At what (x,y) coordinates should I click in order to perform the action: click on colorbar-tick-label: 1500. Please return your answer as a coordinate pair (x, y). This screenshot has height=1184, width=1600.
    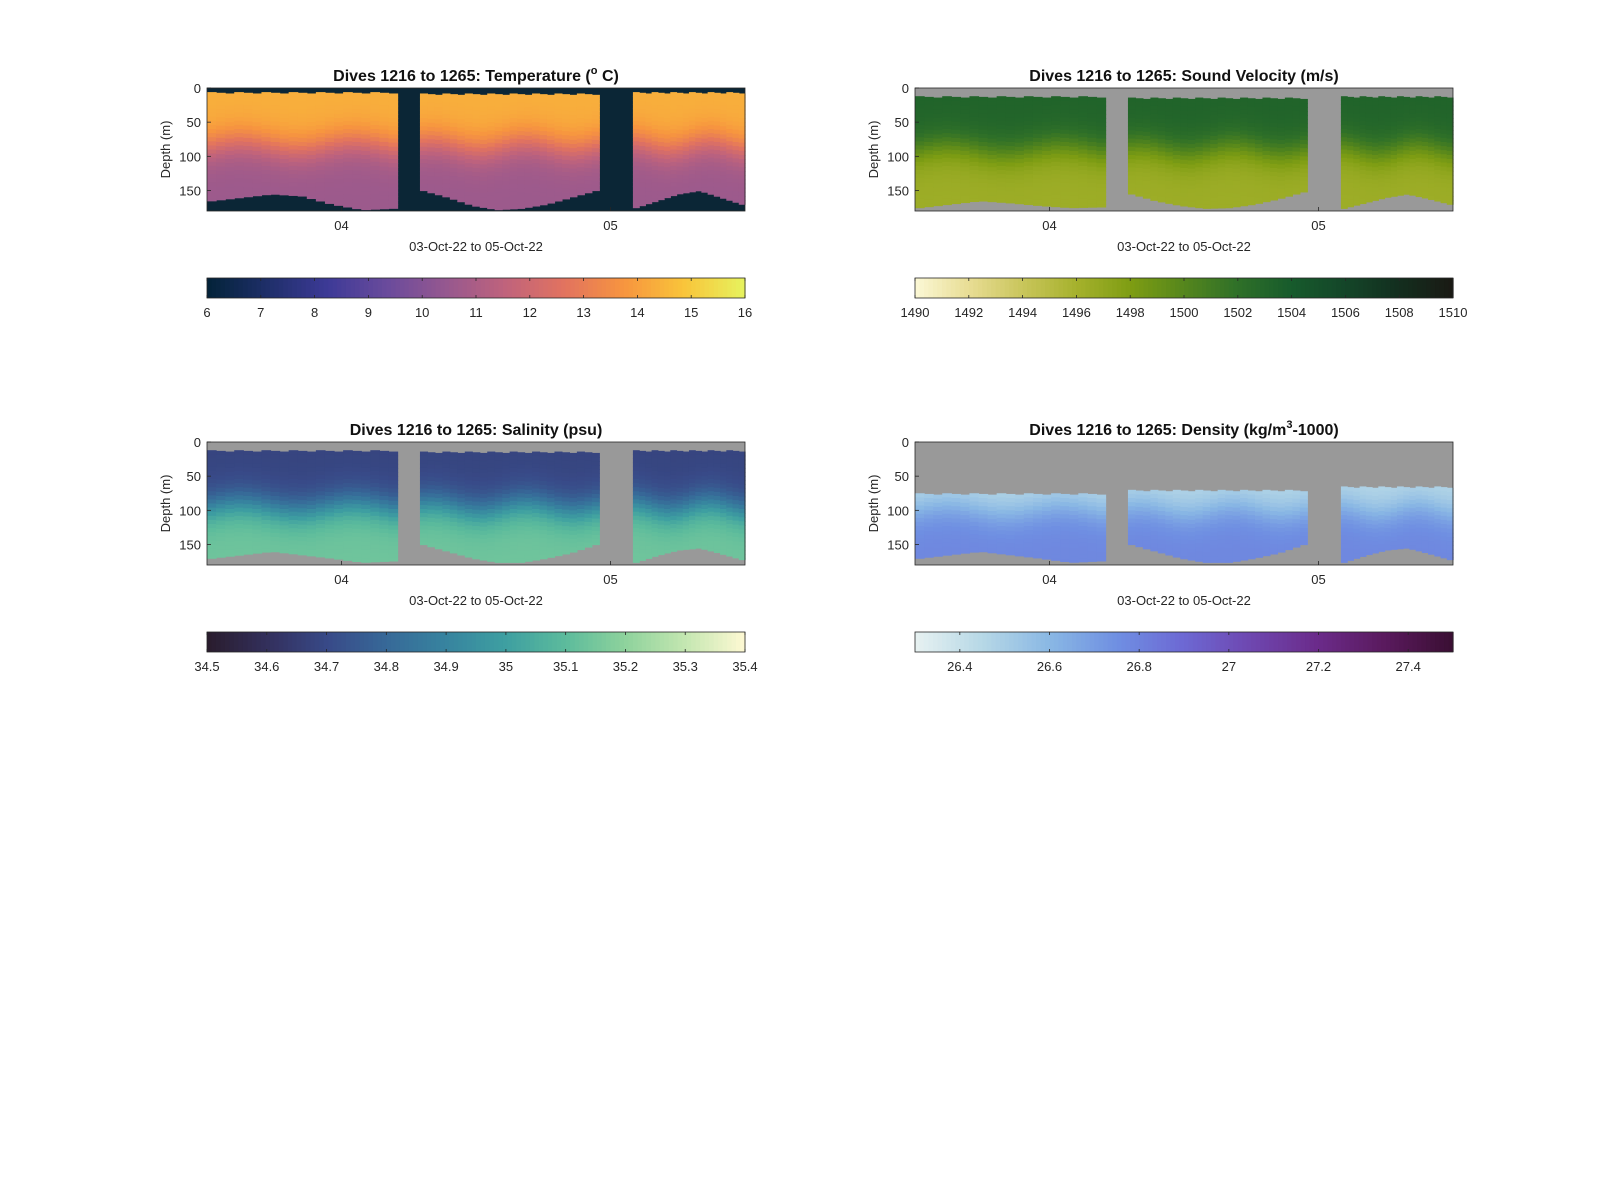
    Looking at the image, I should click on (1184, 312).